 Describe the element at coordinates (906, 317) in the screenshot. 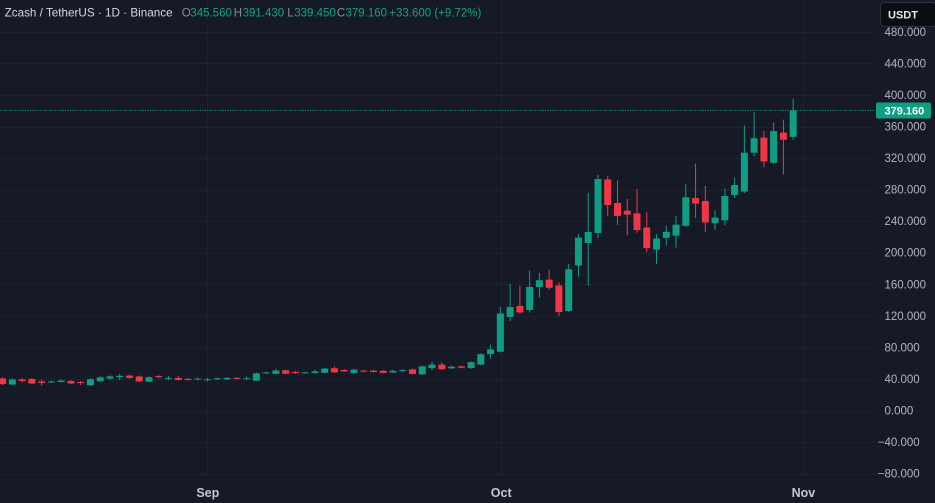

I see `svg-text: 120.000` at that location.